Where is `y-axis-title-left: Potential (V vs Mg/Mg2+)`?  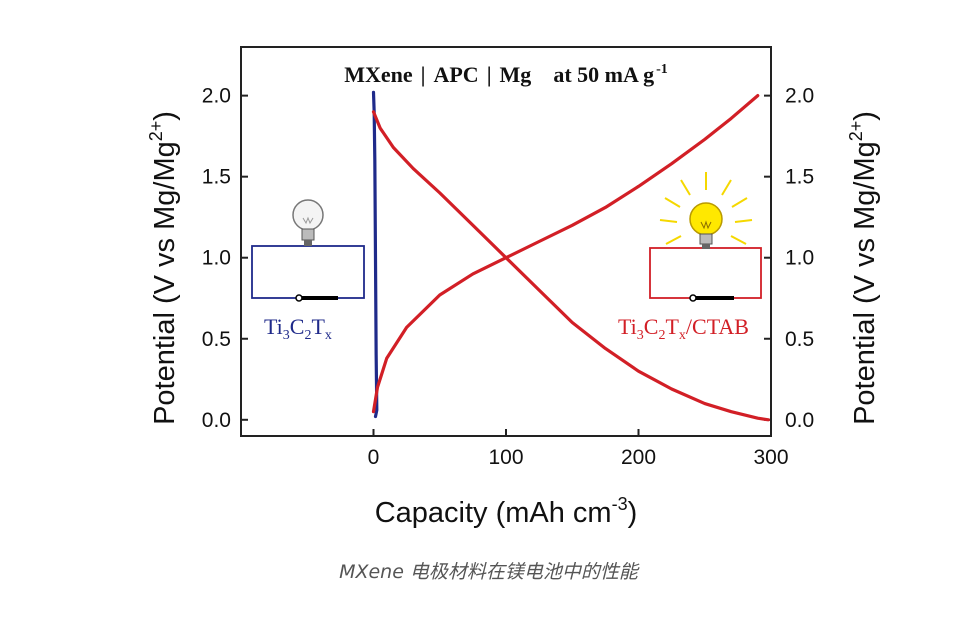 y-axis-title-left: Potential (V vs Mg/Mg2+) is located at coordinates (163, 268).